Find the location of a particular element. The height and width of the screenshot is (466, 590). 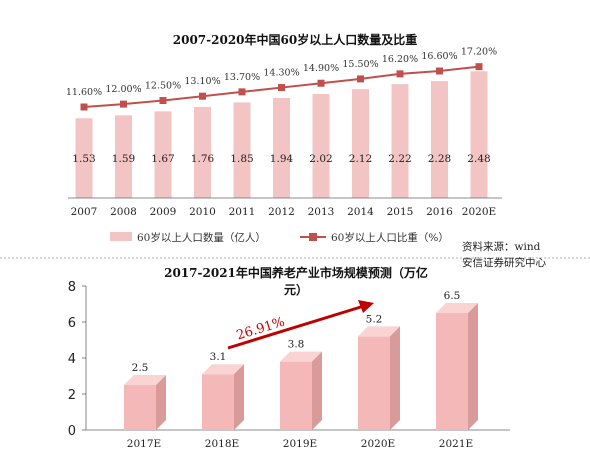

chart1-bar-value: 1.67 is located at coordinates (162, 159).